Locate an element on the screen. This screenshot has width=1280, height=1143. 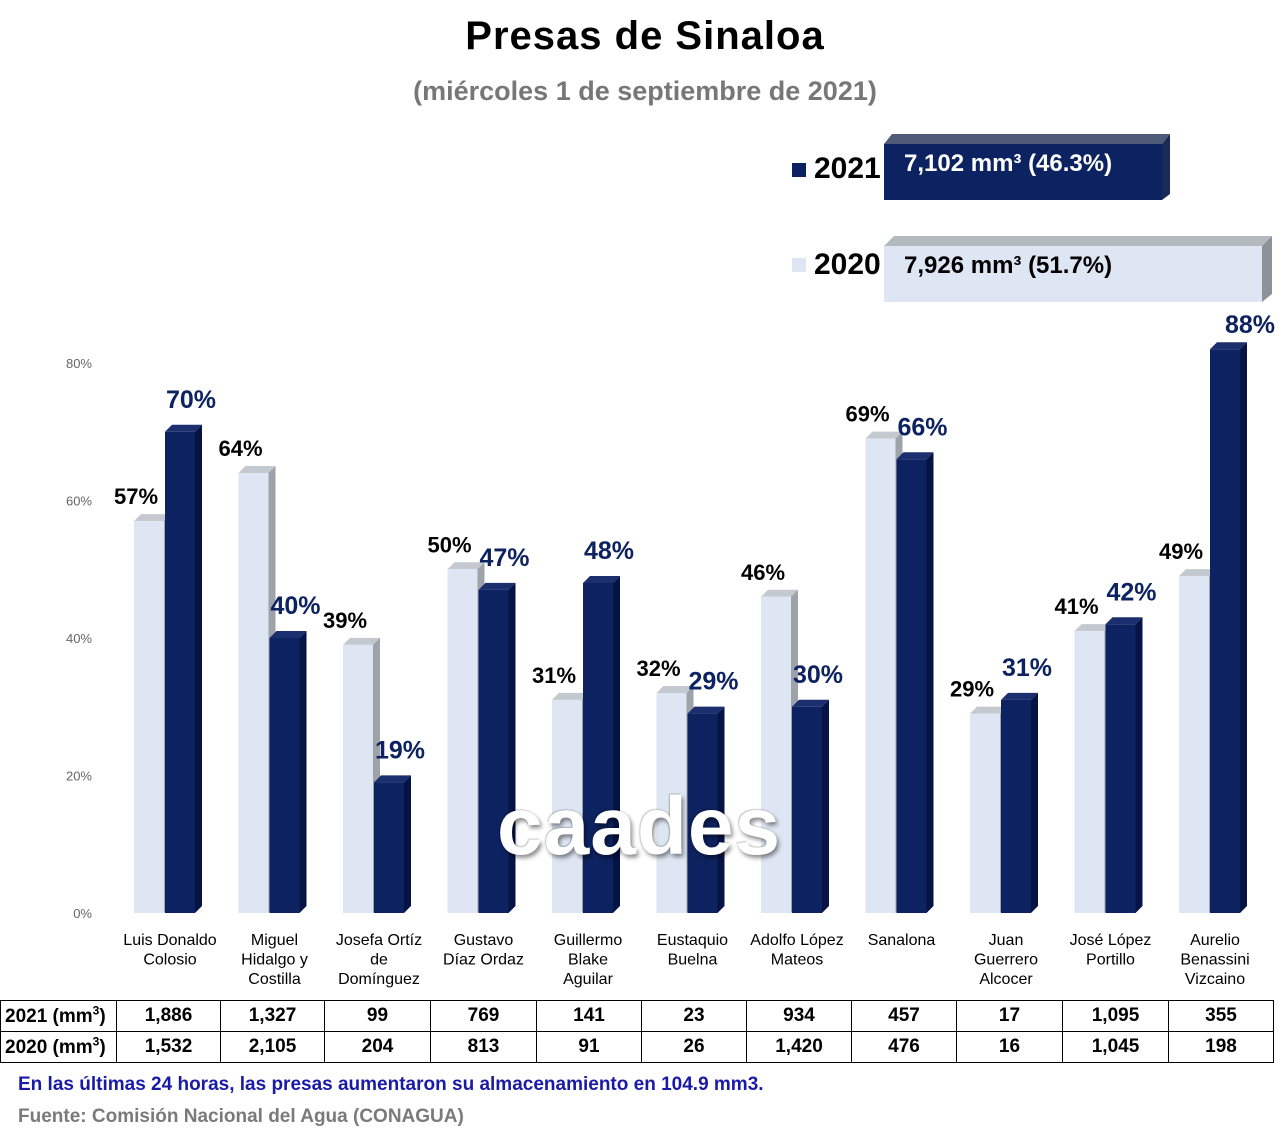
table-cell: 1,886 is located at coordinates (168, 1016).